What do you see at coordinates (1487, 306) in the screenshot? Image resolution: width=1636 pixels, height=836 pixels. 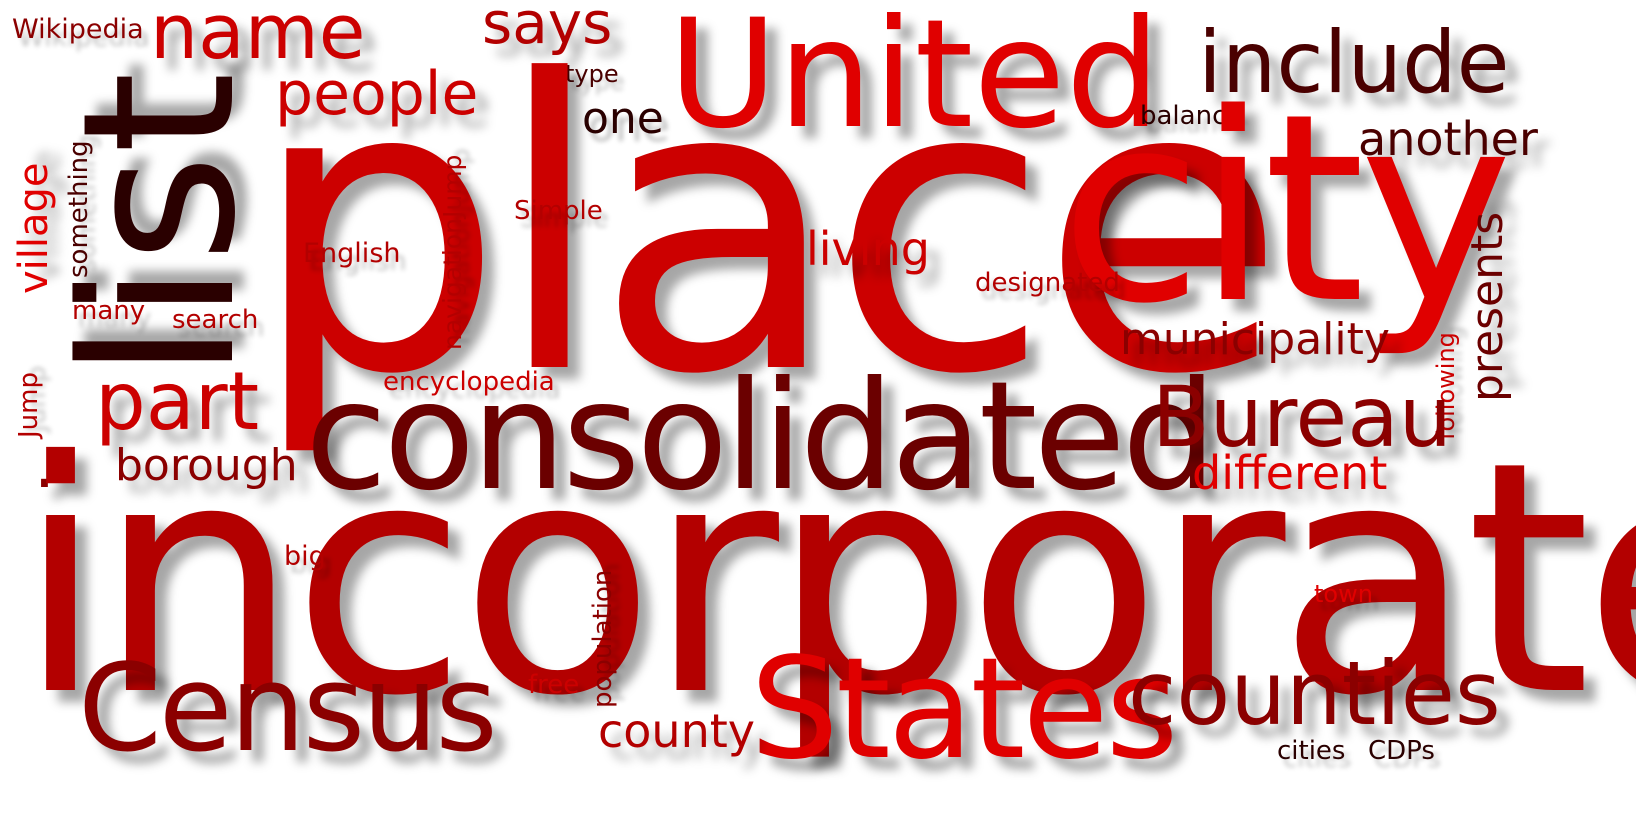 I see `word-presents: presents` at bounding box center [1487, 306].